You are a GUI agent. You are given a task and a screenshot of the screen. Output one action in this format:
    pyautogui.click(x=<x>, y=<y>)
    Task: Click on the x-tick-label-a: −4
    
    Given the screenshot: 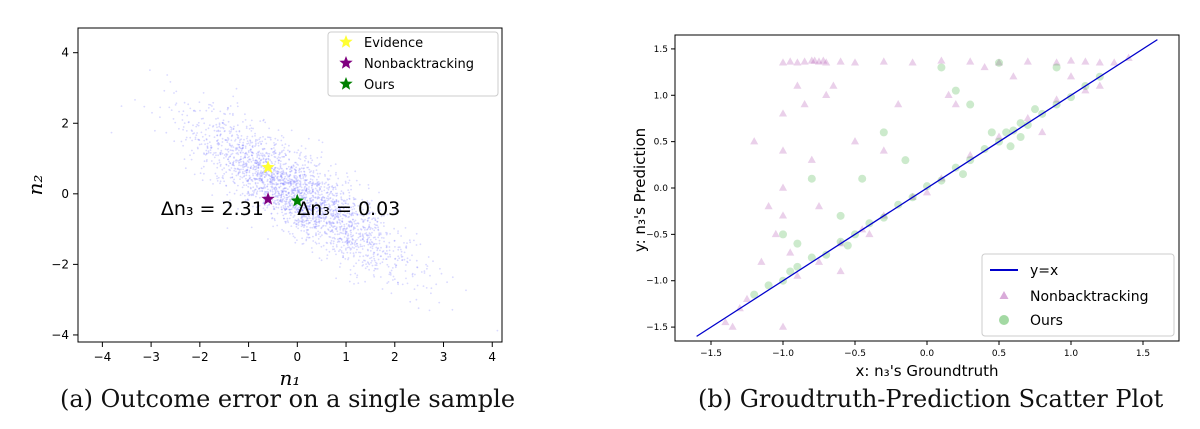 What is the action you would take?
    pyautogui.click(x=103, y=357)
    